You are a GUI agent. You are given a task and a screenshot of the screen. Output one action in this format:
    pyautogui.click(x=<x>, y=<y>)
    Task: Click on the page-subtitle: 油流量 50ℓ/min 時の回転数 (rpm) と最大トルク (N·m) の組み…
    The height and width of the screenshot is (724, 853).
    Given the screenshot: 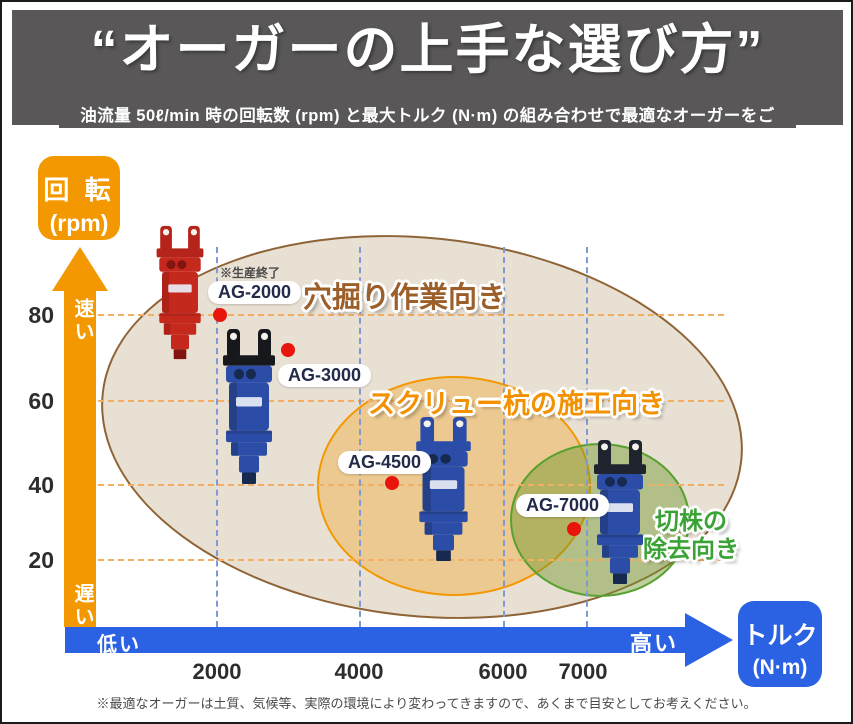 What is the action you would take?
    pyautogui.click(x=427, y=128)
    